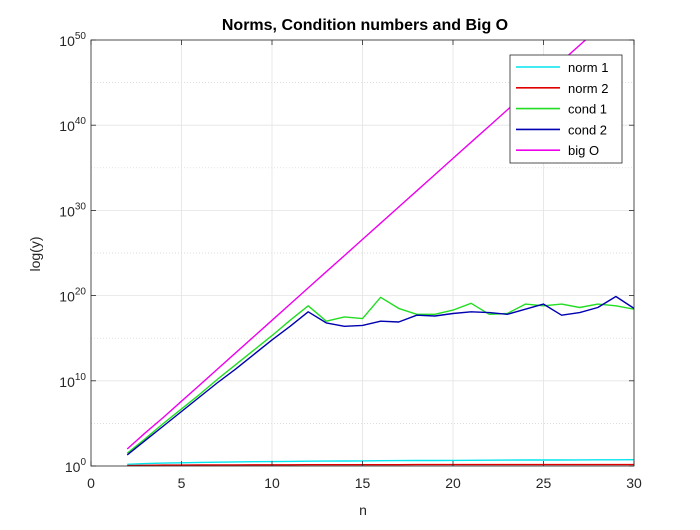  What do you see at coordinates (587, 109) in the screenshot?
I see `legend-label: cond 1` at bounding box center [587, 109].